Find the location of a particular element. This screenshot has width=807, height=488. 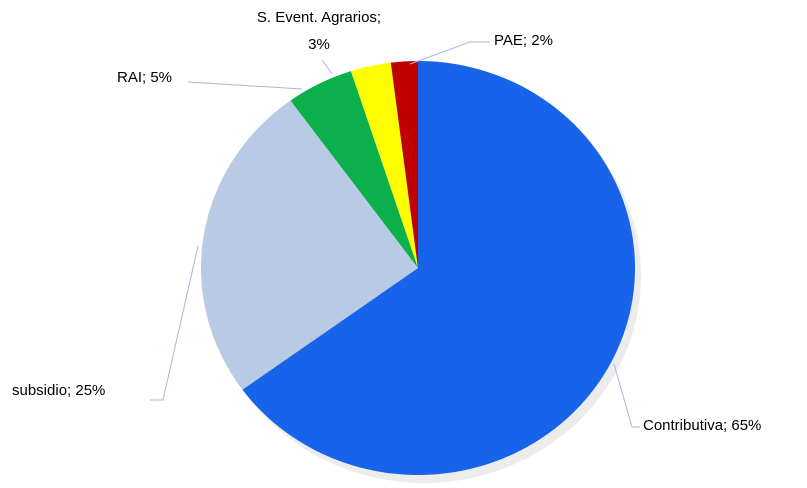

data-label: S. Event. Agrarios; 3% is located at coordinates (319, 31).